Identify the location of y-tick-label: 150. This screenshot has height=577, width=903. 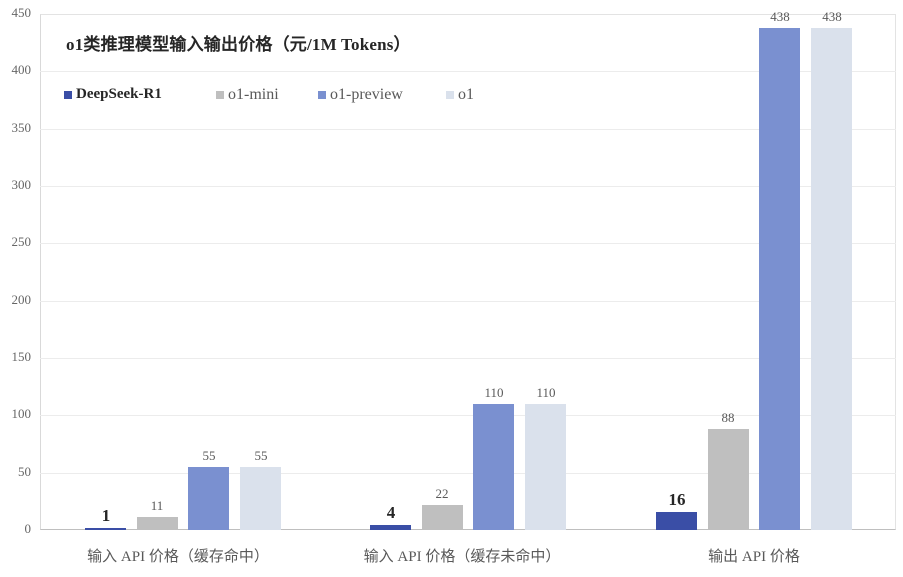
(21, 356).